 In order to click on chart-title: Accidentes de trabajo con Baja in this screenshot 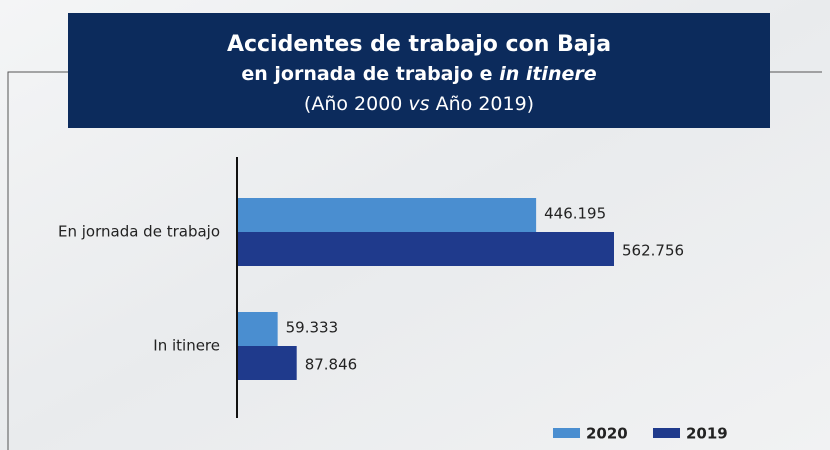, I will do `click(419, 44)`.